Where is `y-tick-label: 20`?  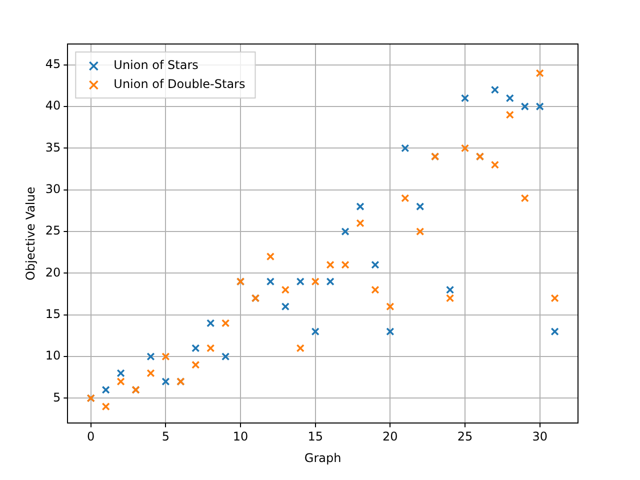
y-tick-label: 20 is located at coordinates (53, 272).